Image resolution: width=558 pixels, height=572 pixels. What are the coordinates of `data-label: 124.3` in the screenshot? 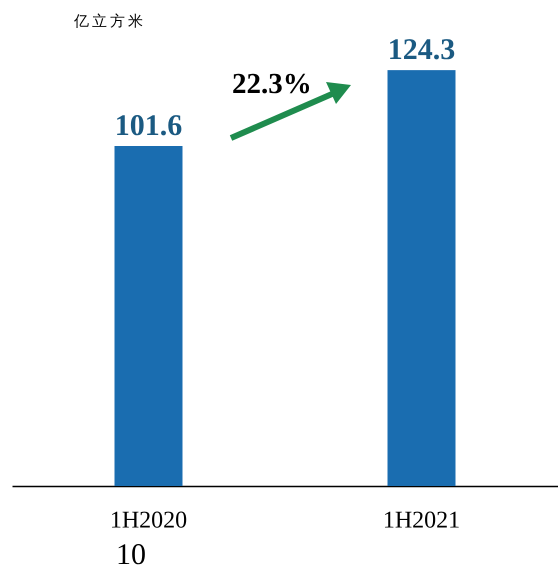 It's located at (422, 49).